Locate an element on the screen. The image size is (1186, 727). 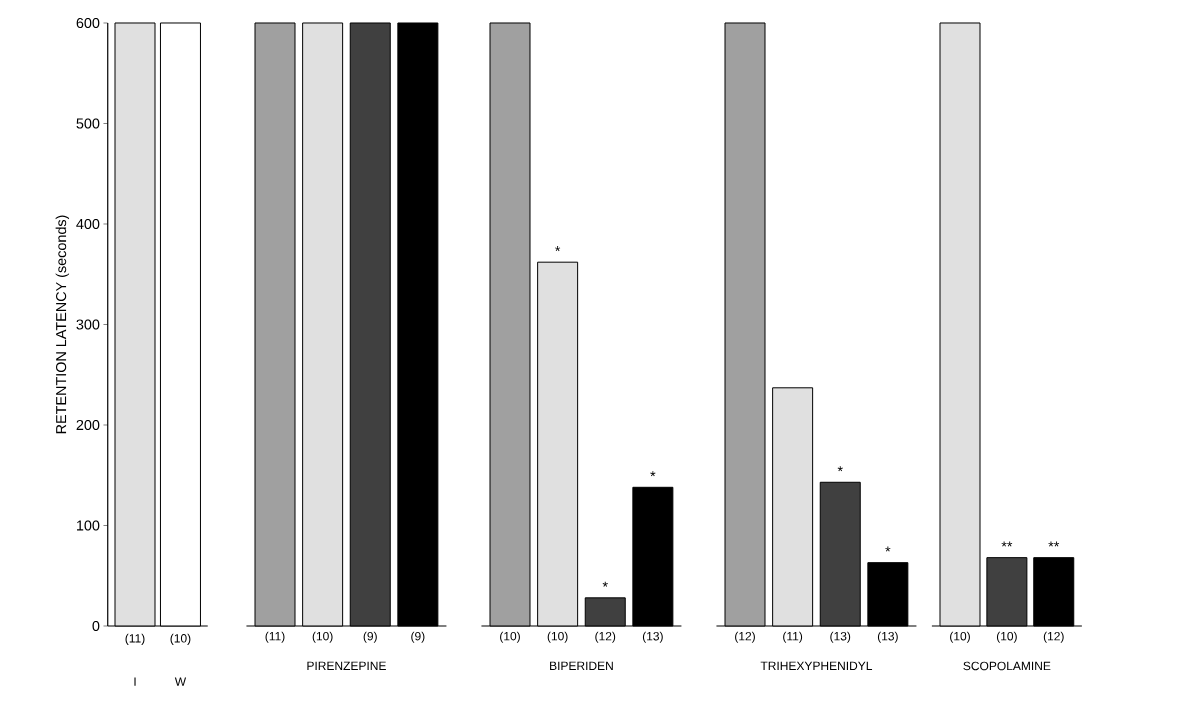
text: I is located at coordinates (135, 681).